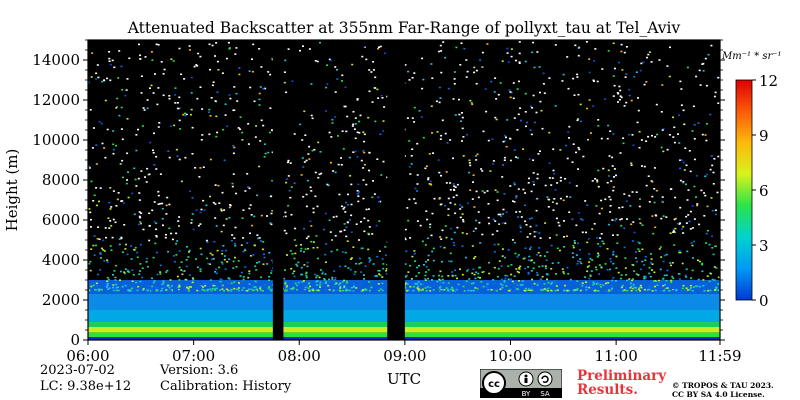 The height and width of the screenshot is (400, 800). Describe the element at coordinates (199, 370) in the screenshot. I see `version-text: Version: 3.6` at that location.